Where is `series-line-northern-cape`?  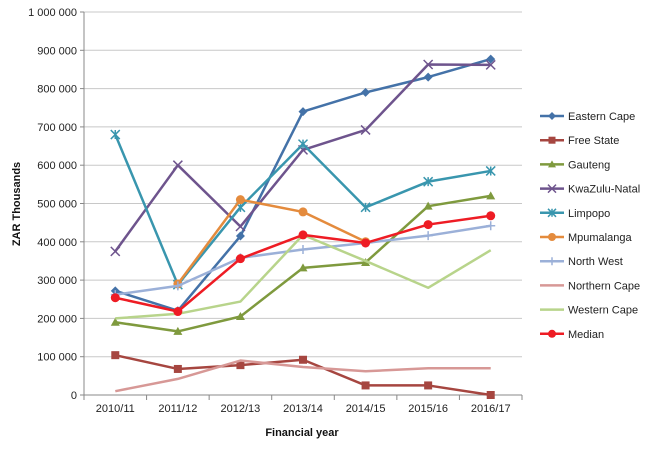
series-line-northern-cape is located at coordinates (303, 376).